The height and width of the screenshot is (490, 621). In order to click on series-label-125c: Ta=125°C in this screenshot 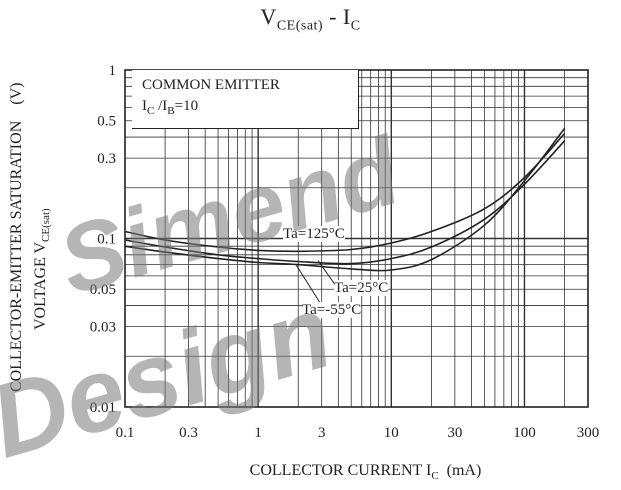, I will do `click(314, 234)`.